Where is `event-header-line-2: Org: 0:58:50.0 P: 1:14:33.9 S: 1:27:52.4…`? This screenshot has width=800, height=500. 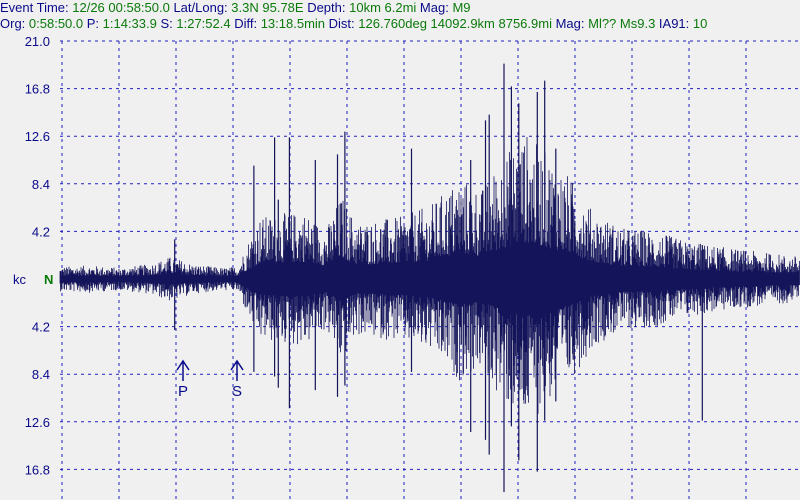 event-header-line-2: Org: 0:58:50.0 P: 1:14:33.9 S: 1:27:52.4… is located at coordinates (353, 24).